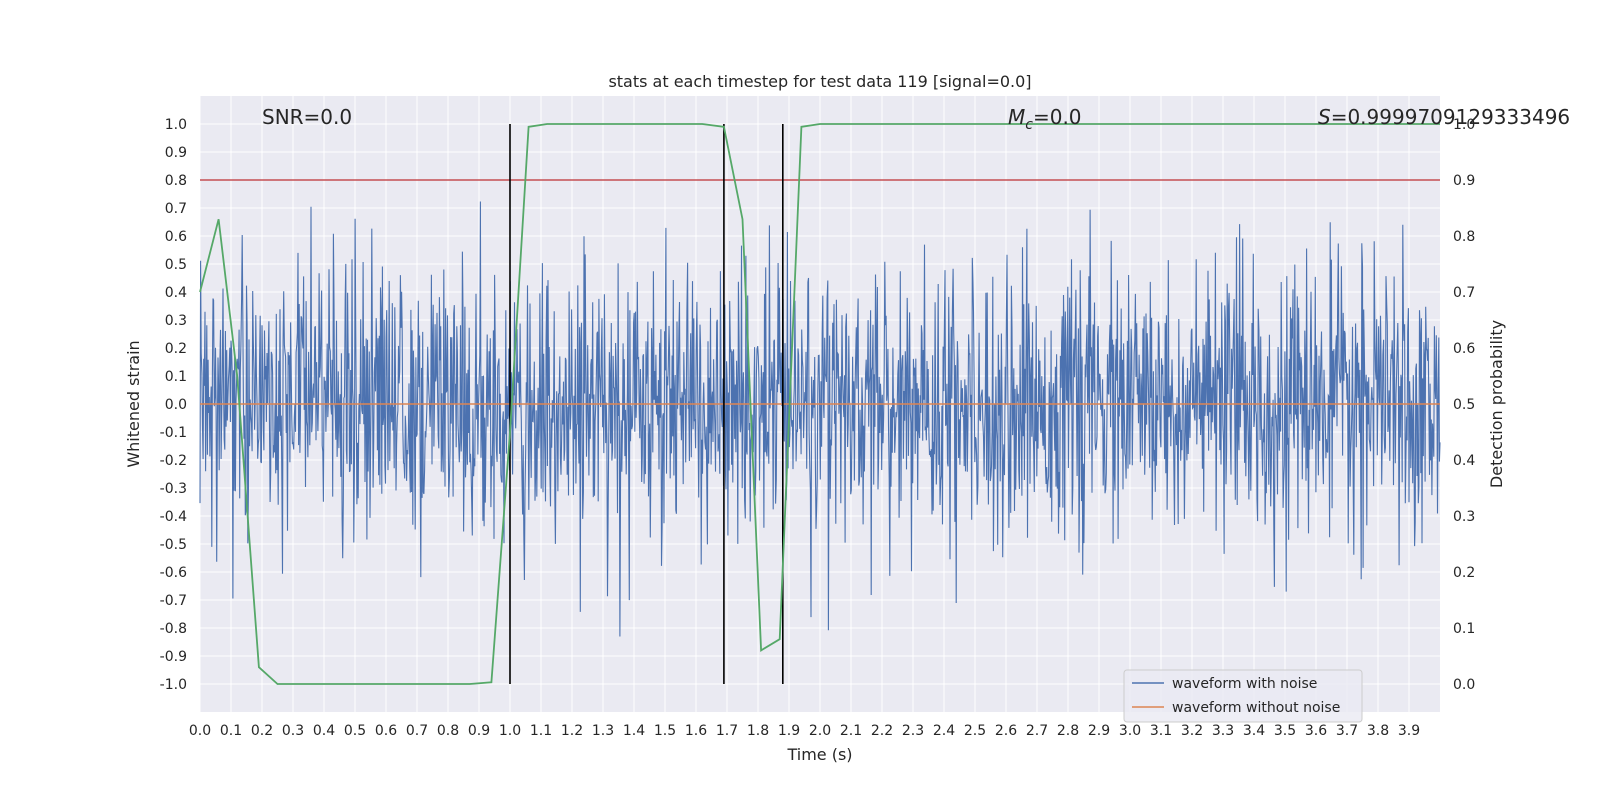 This screenshot has width=1600, height=800. What do you see at coordinates (975, 731) in the screenshot?
I see `x-tick-label: 2.5` at bounding box center [975, 731].